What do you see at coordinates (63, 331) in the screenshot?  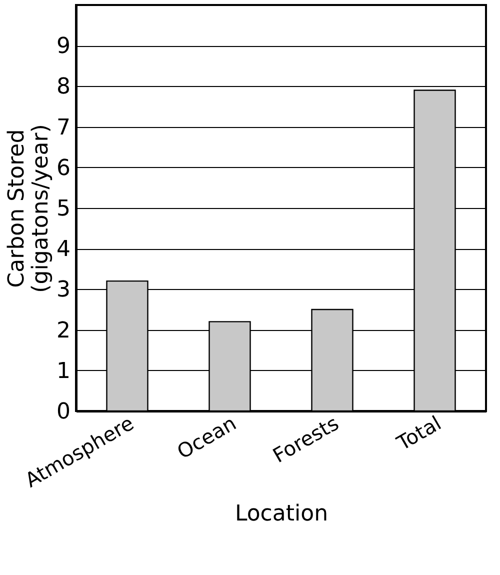 I see `y-tick-label: 2` at bounding box center [63, 331].